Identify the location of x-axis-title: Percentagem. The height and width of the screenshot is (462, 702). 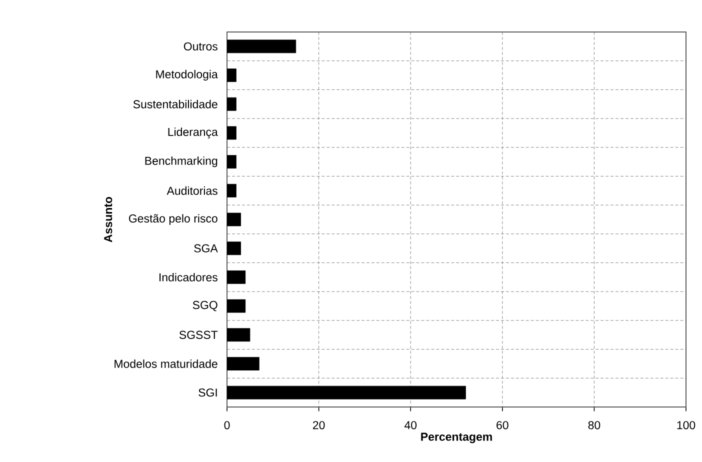
(456, 438).